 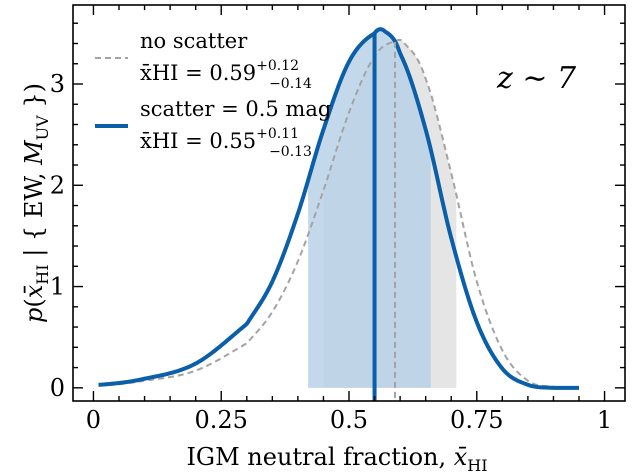 I want to click on x-tick-label: 0.5, so click(x=349, y=420).